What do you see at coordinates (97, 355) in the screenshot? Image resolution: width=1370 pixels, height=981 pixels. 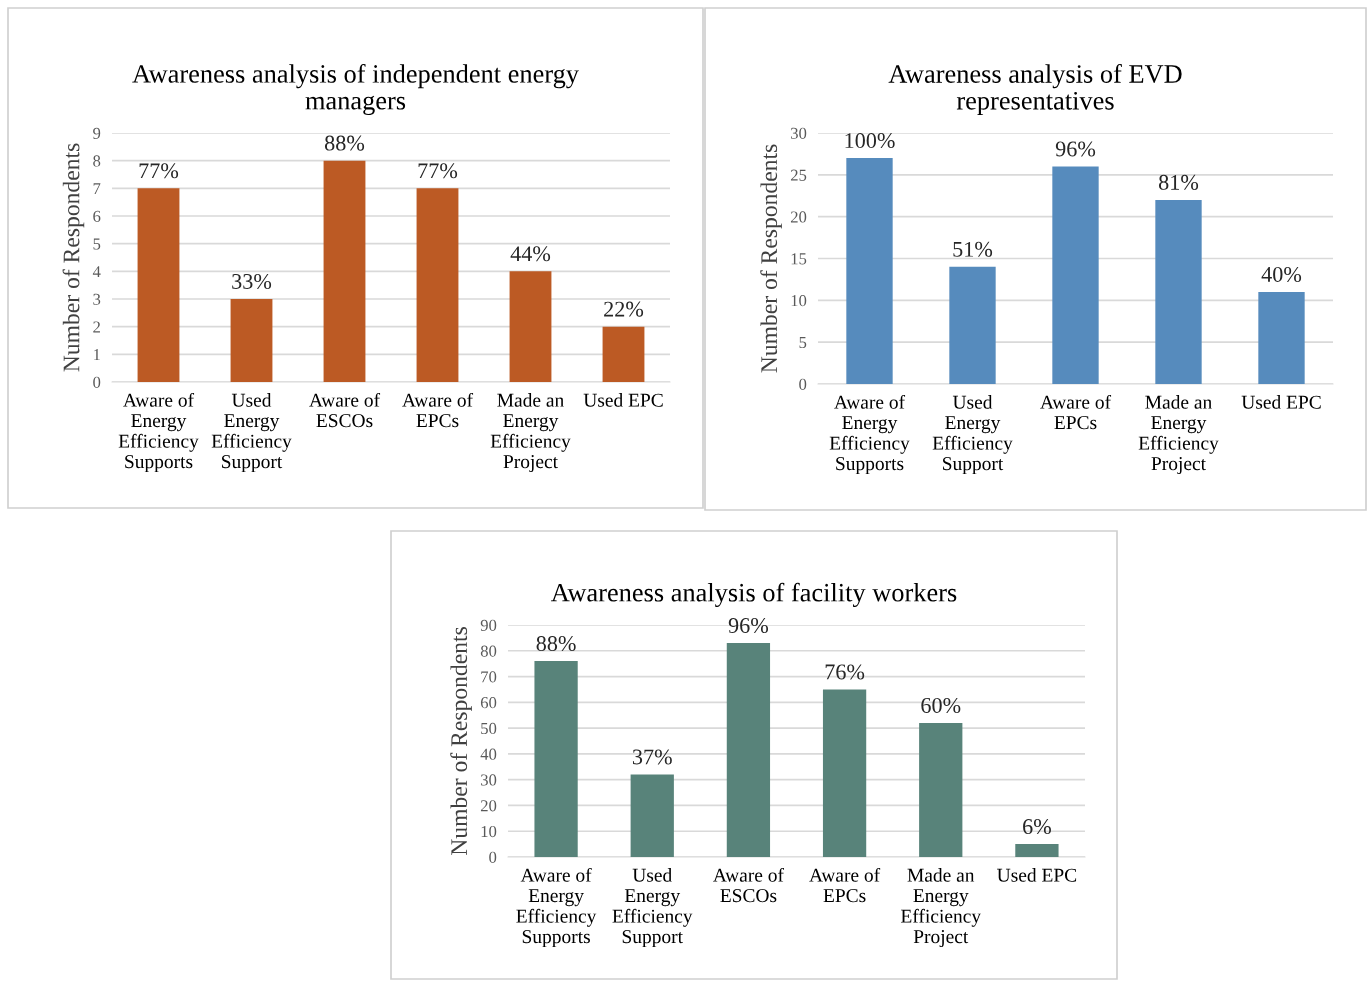 I see `y-tick-label: 1` at bounding box center [97, 355].